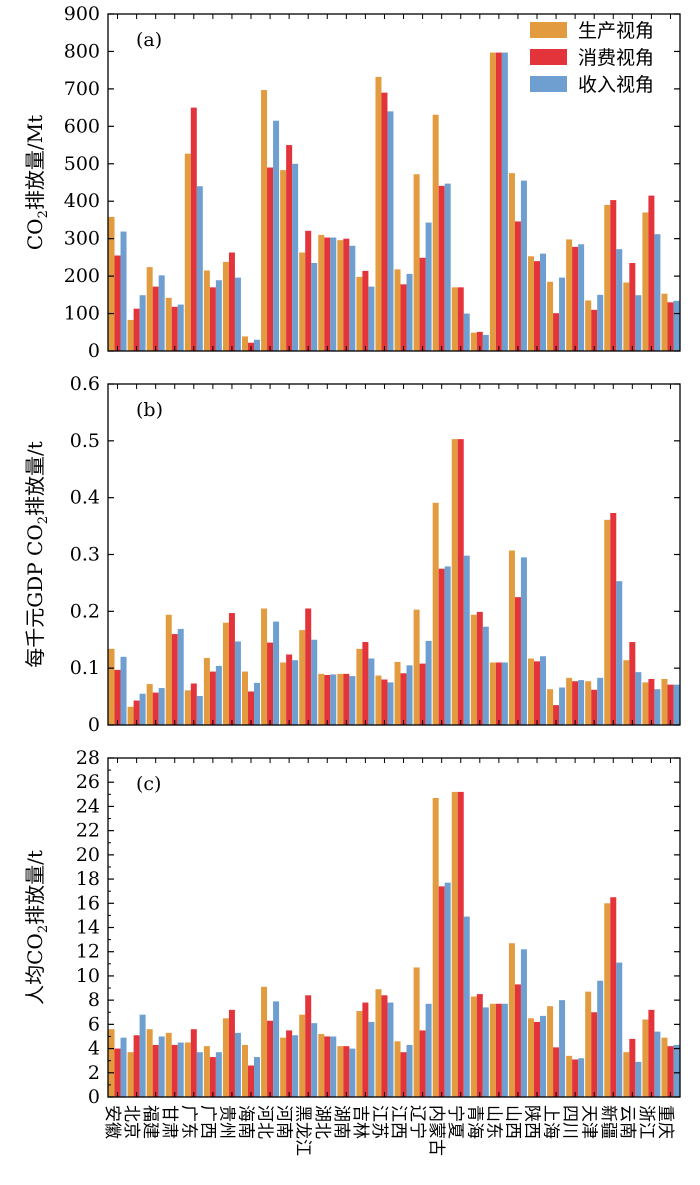 This screenshot has height=1185, width=700. I want to click on ylabel-part-a-2: 人均CO, so click(35, 969).